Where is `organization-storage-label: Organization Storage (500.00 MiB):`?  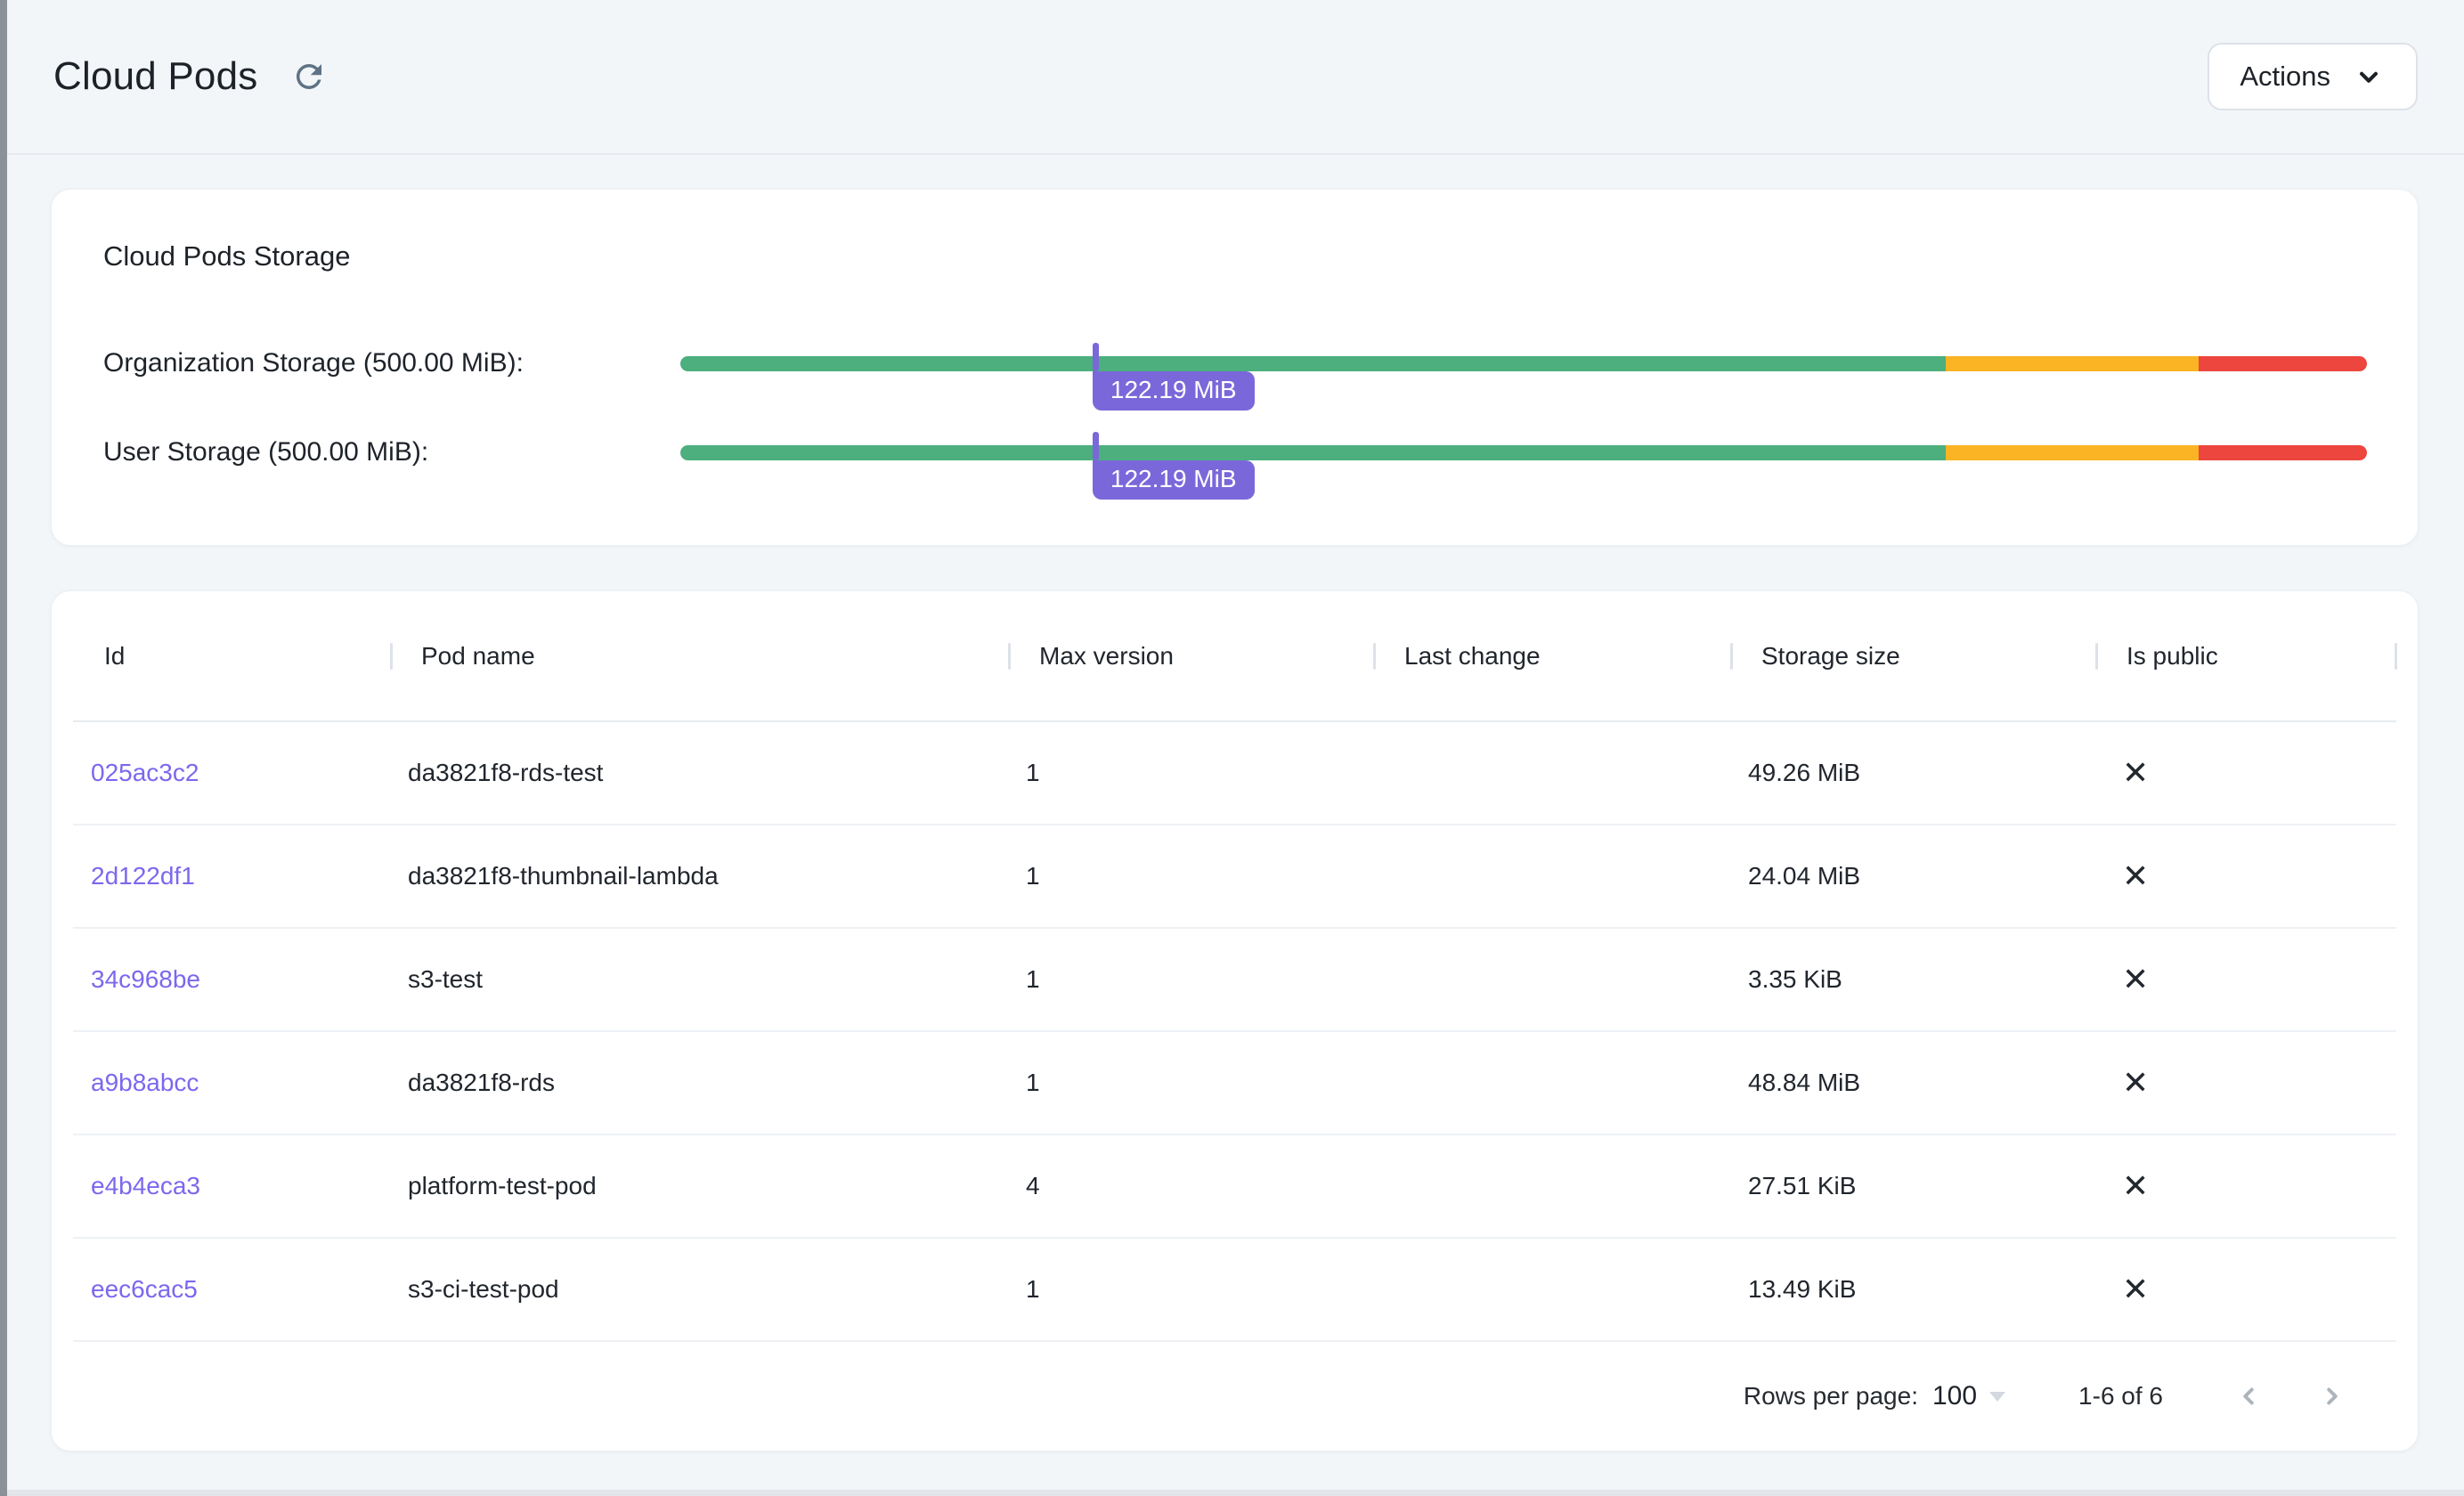
organization-storage-label: Organization Storage (500.00 MiB): is located at coordinates (313, 363).